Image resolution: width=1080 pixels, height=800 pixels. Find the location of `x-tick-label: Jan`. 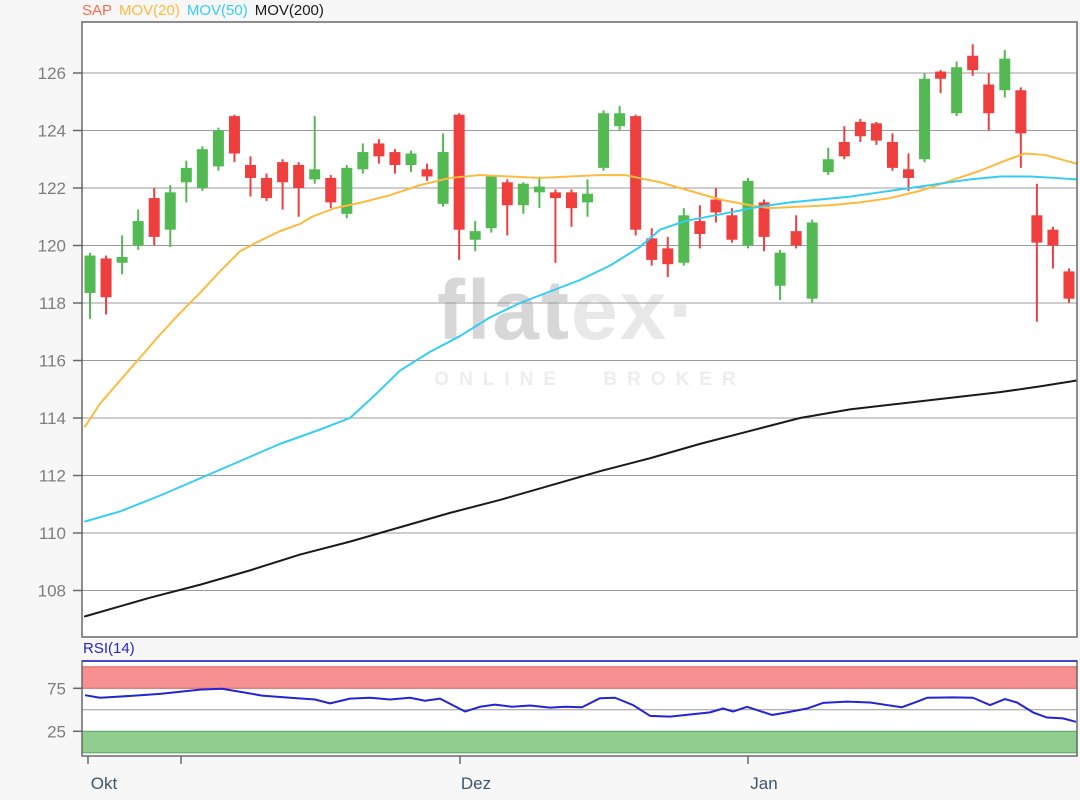

x-tick-label: Jan is located at coordinates (763, 783).